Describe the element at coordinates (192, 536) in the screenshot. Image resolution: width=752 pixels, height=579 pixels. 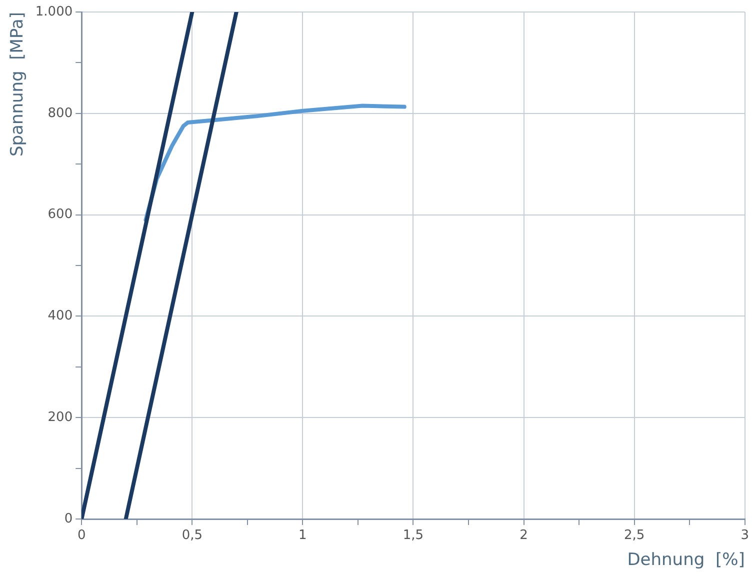
I see `x-tick-label: 0,5` at that location.